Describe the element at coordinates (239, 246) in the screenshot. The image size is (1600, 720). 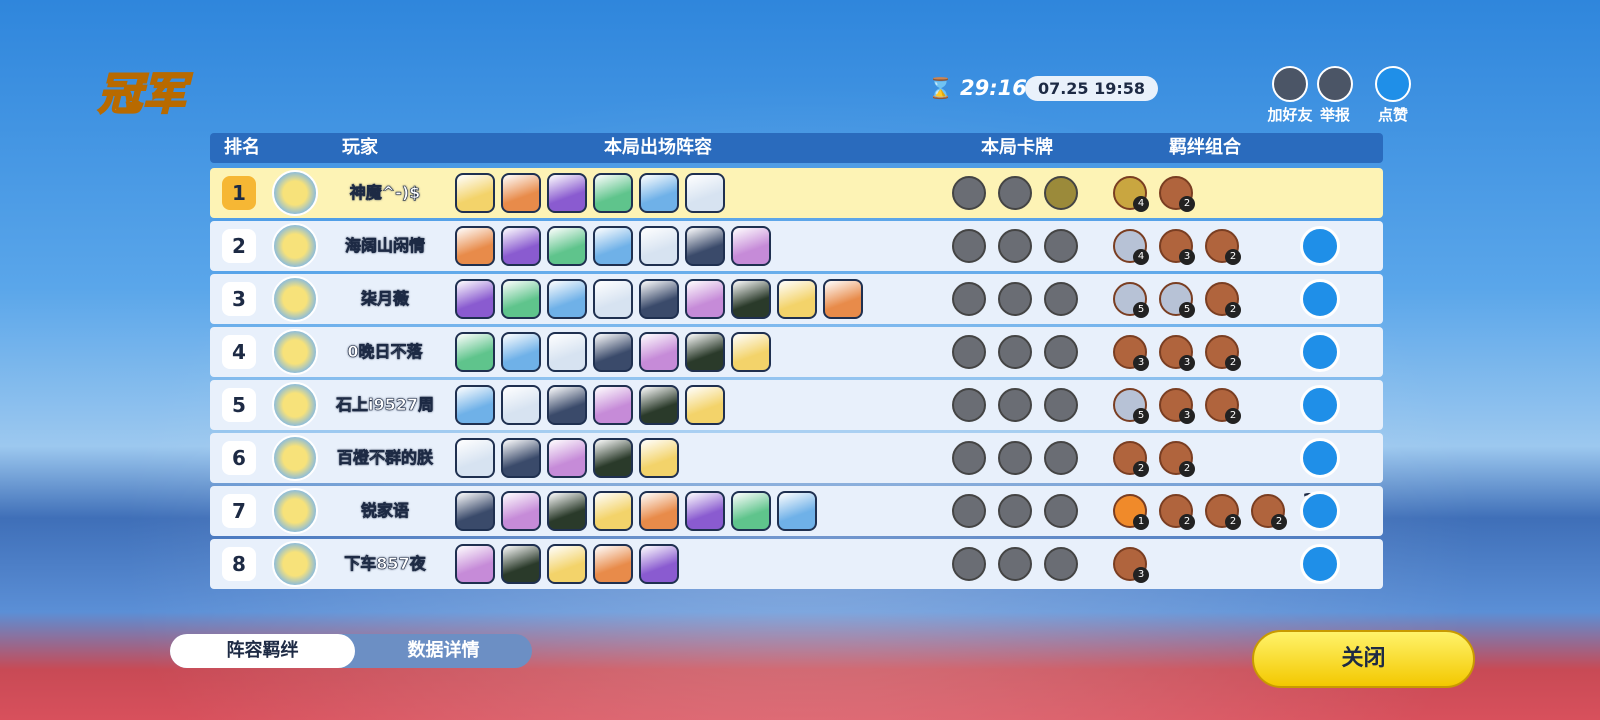
I see `rank: 2` at that location.